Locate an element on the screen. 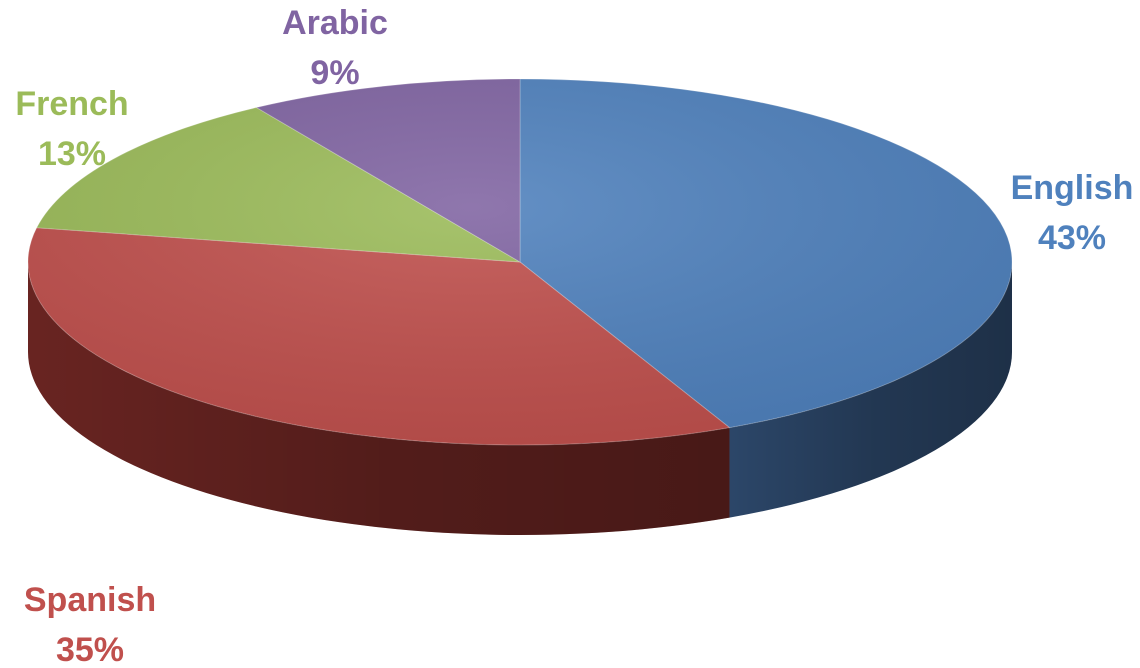  slice-label-french: French is located at coordinates (71, 104).